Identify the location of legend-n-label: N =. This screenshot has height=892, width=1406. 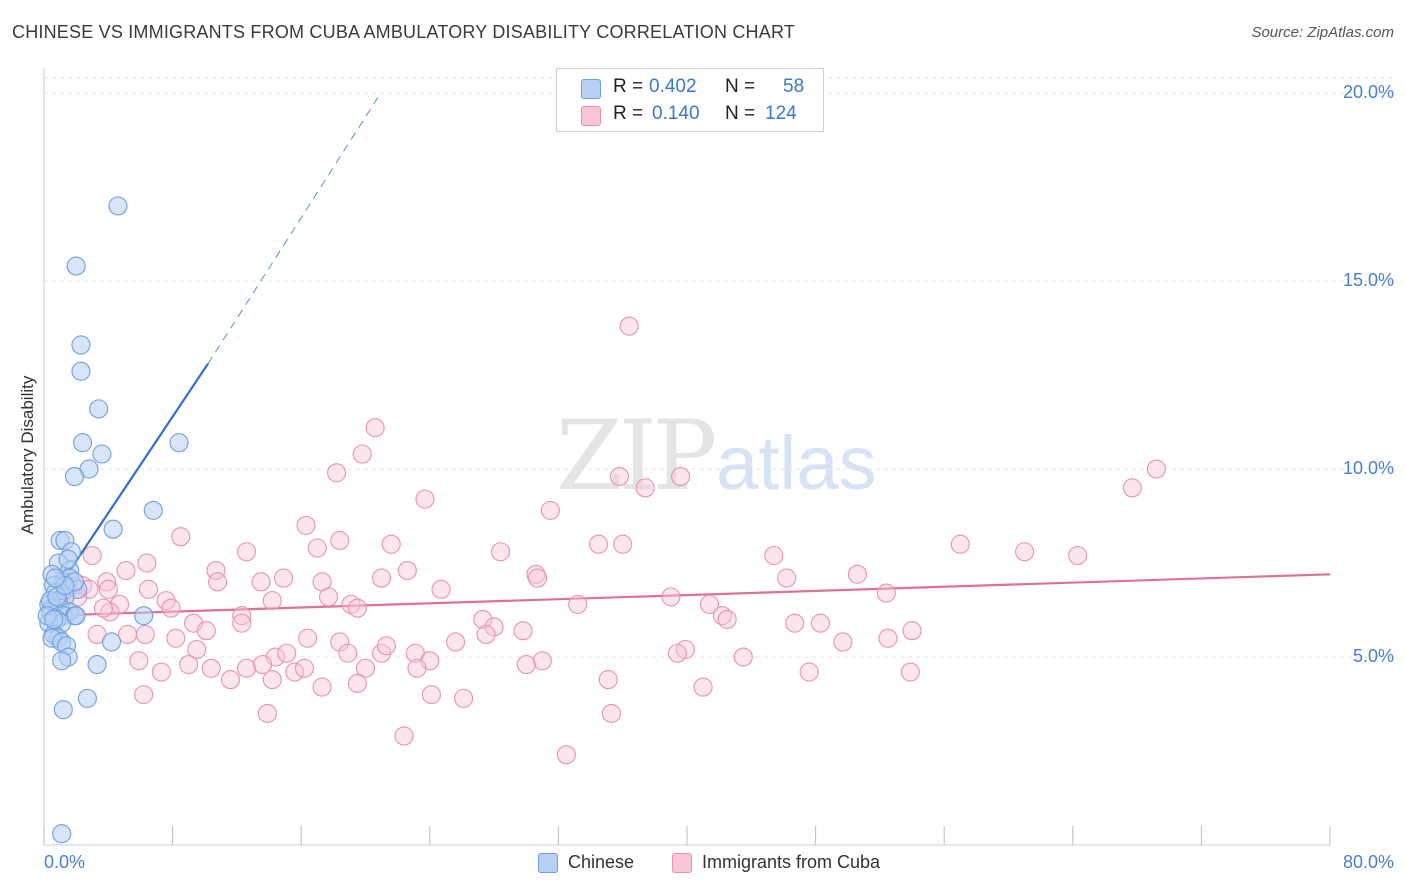
(740, 113).